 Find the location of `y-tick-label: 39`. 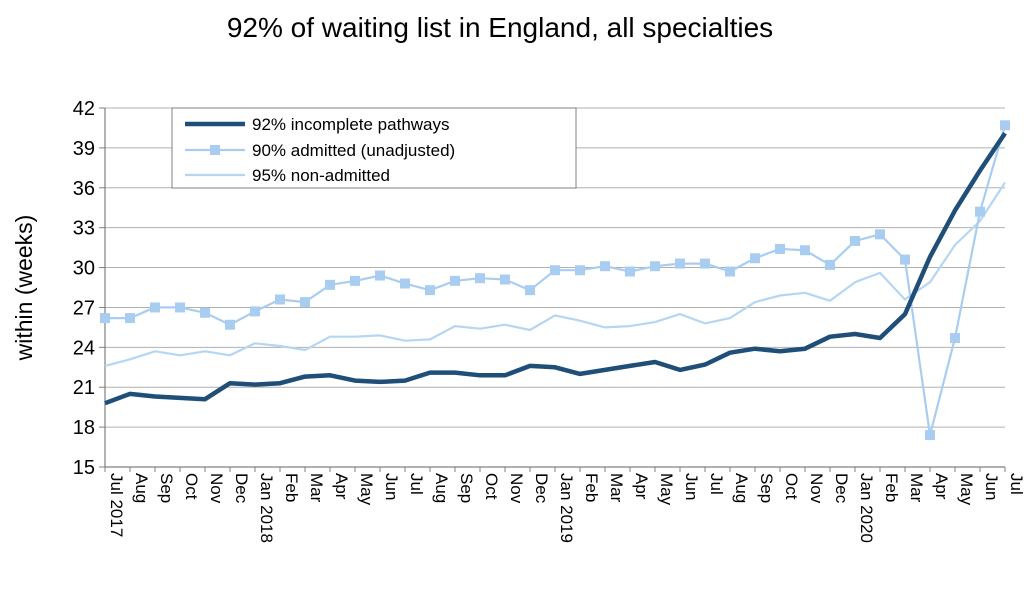

y-tick-label: 39 is located at coordinates (84, 149).